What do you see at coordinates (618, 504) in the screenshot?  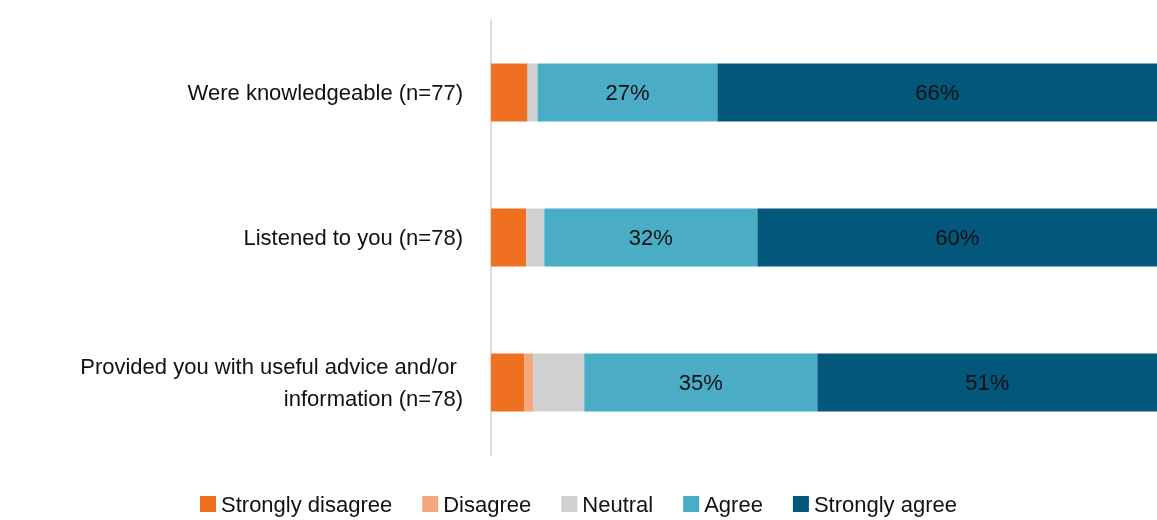 I see `legend-label: Neutral` at bounding box center [618, 504].